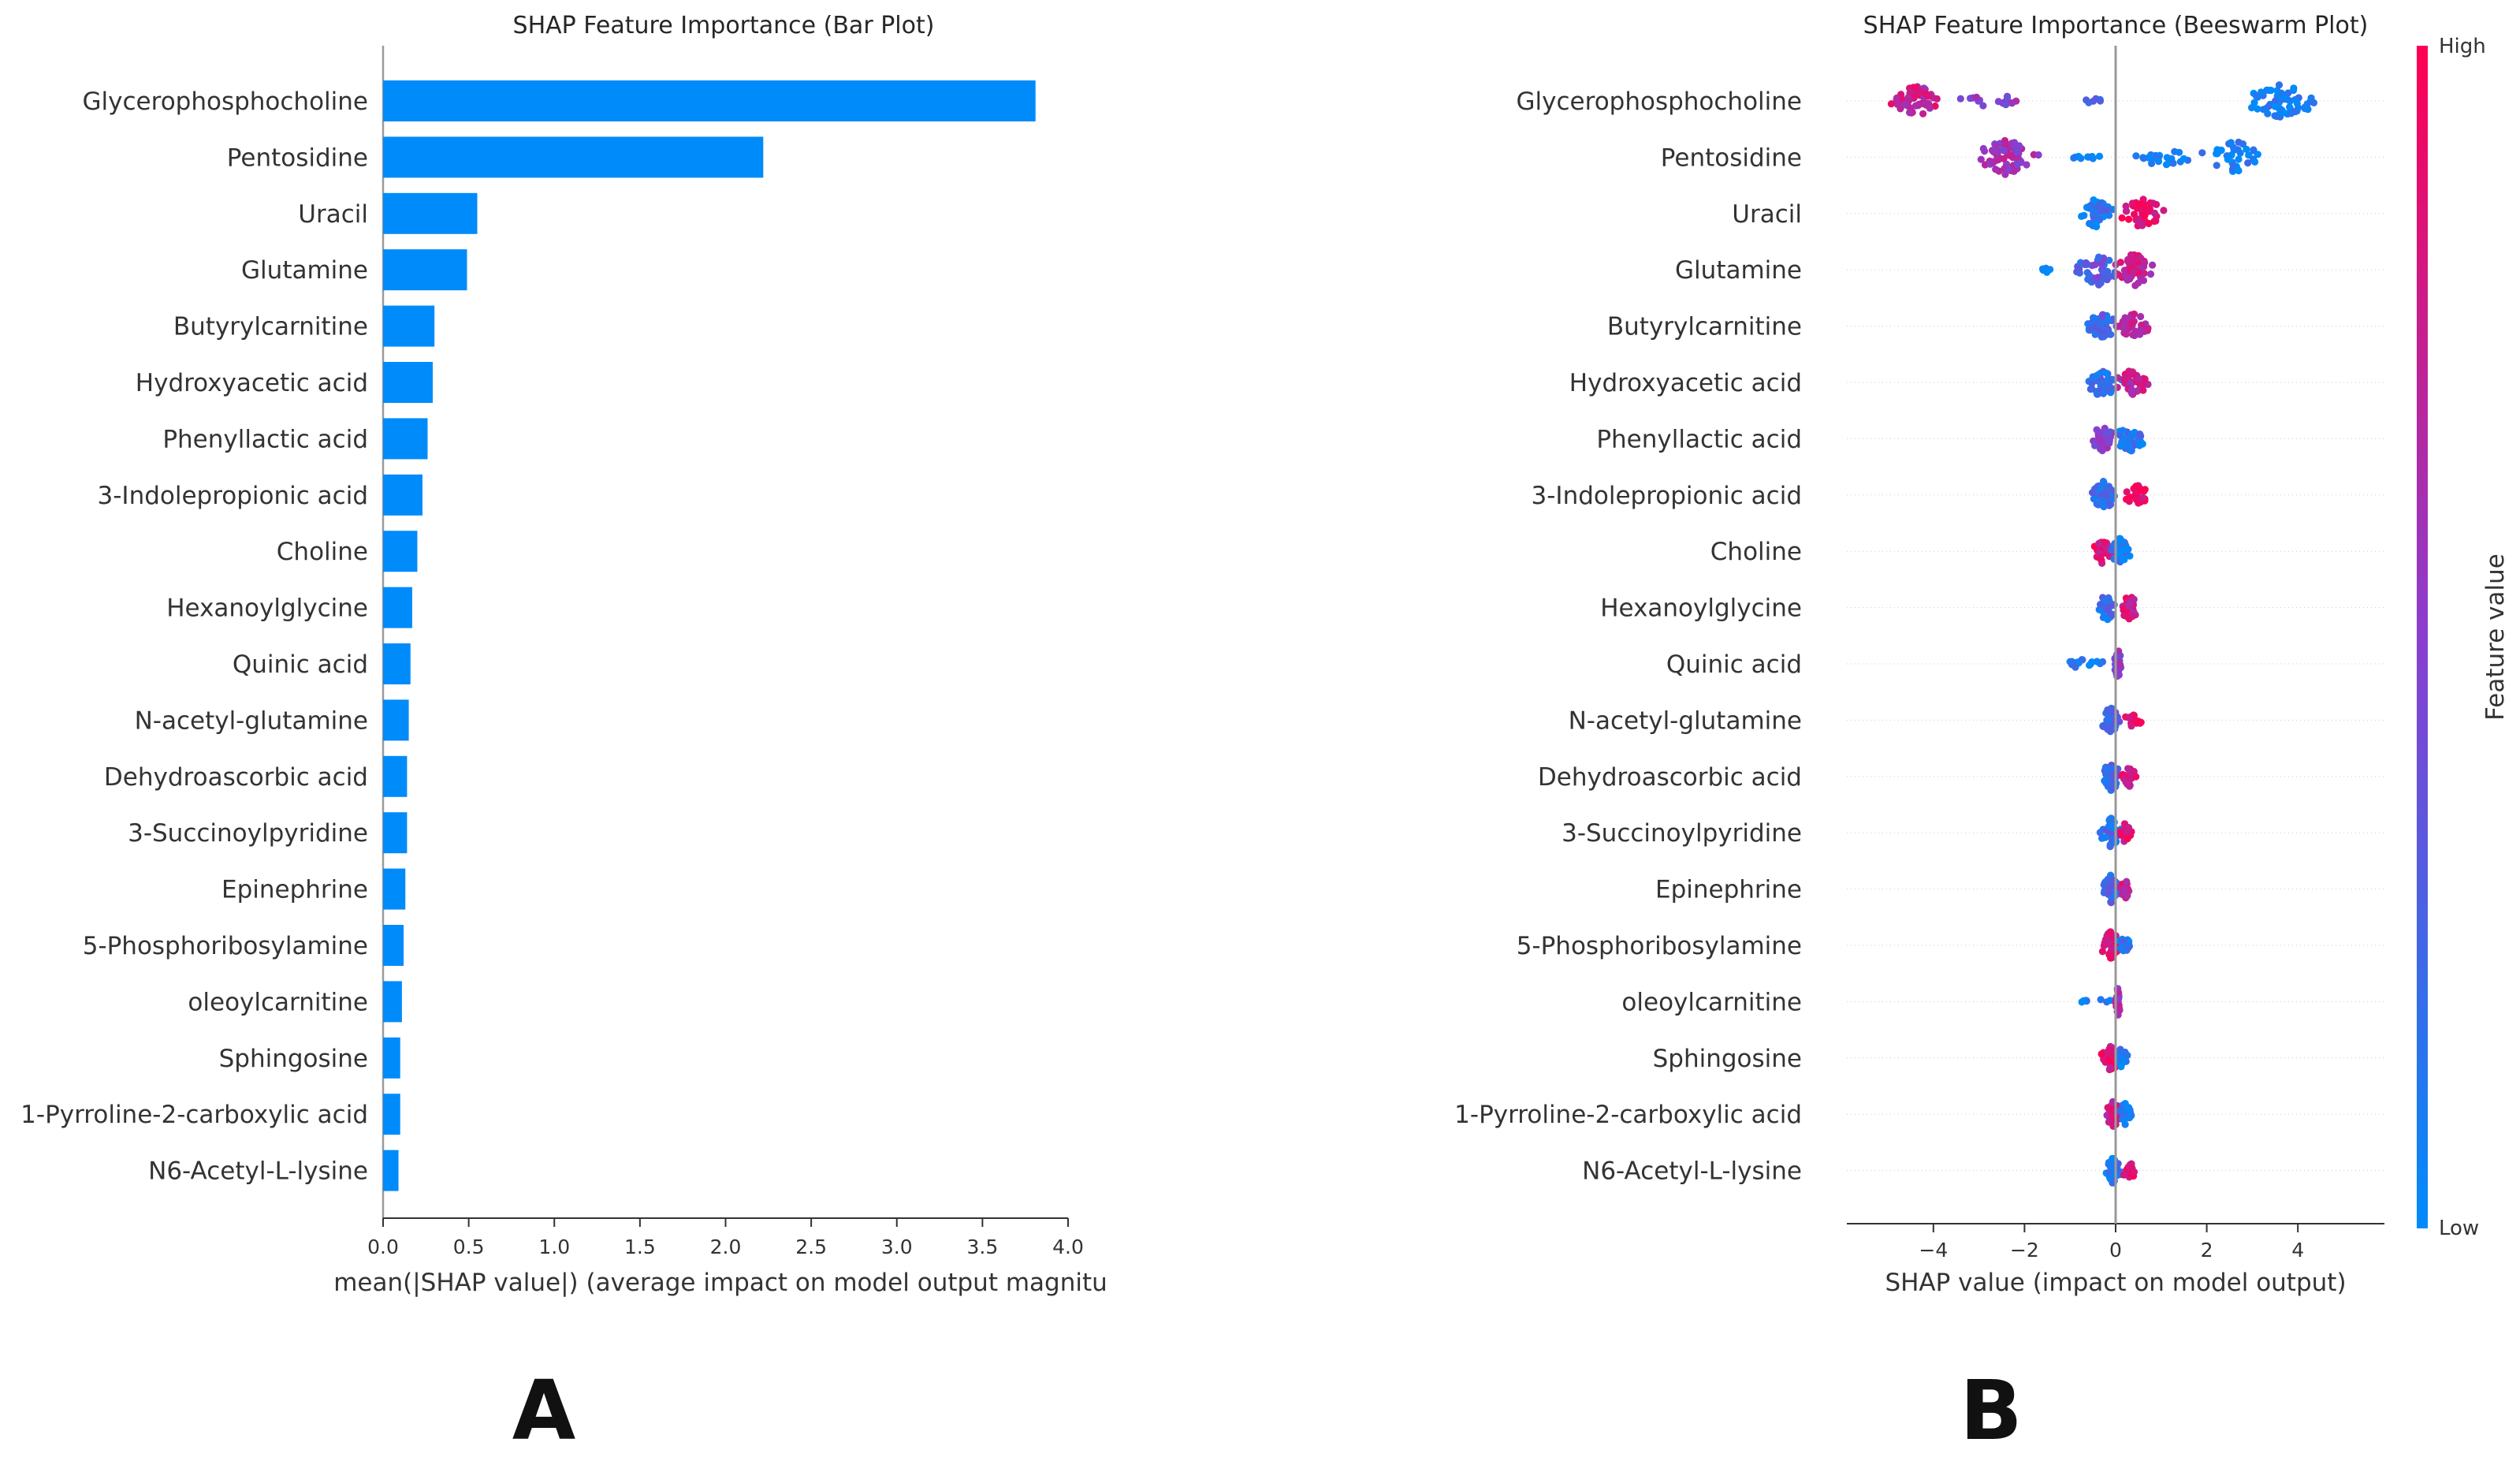  I want to click on beeswarm-x-ticks: −4 −2 0 2 4, so click(2111, 1243).